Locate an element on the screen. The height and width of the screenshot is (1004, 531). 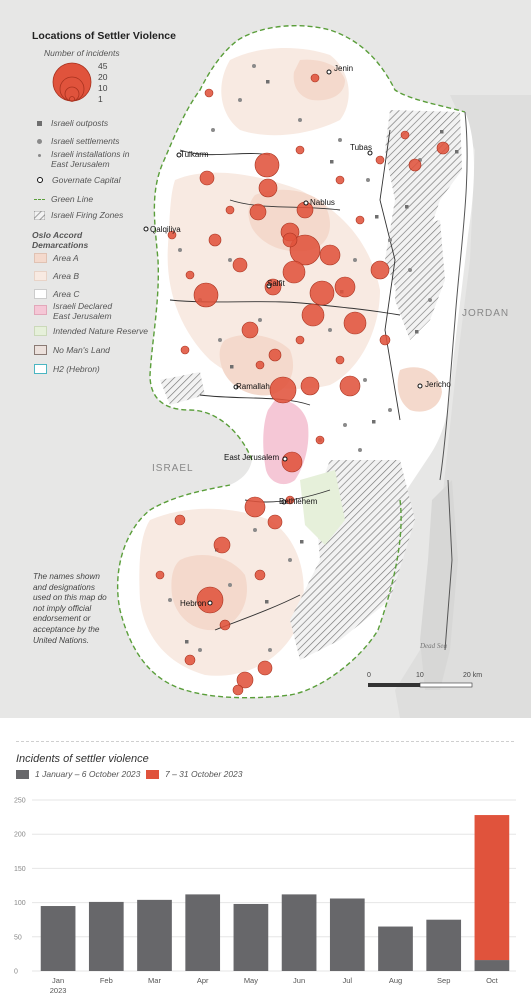
legend-no-mans-land: No Man's Land is located at coordinates (72, 350).